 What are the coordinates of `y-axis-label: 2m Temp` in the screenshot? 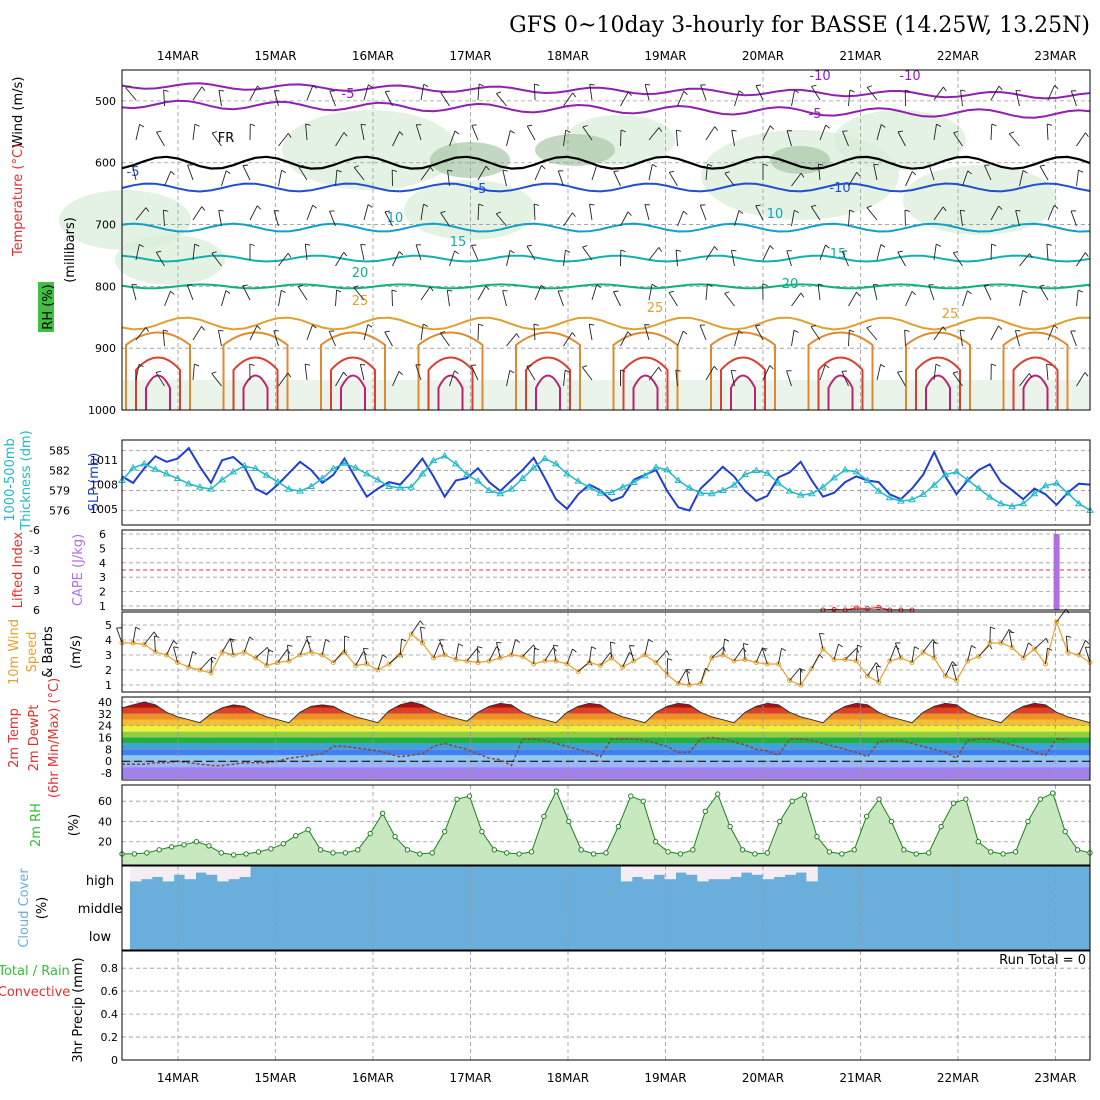 It's located at (14, 738).